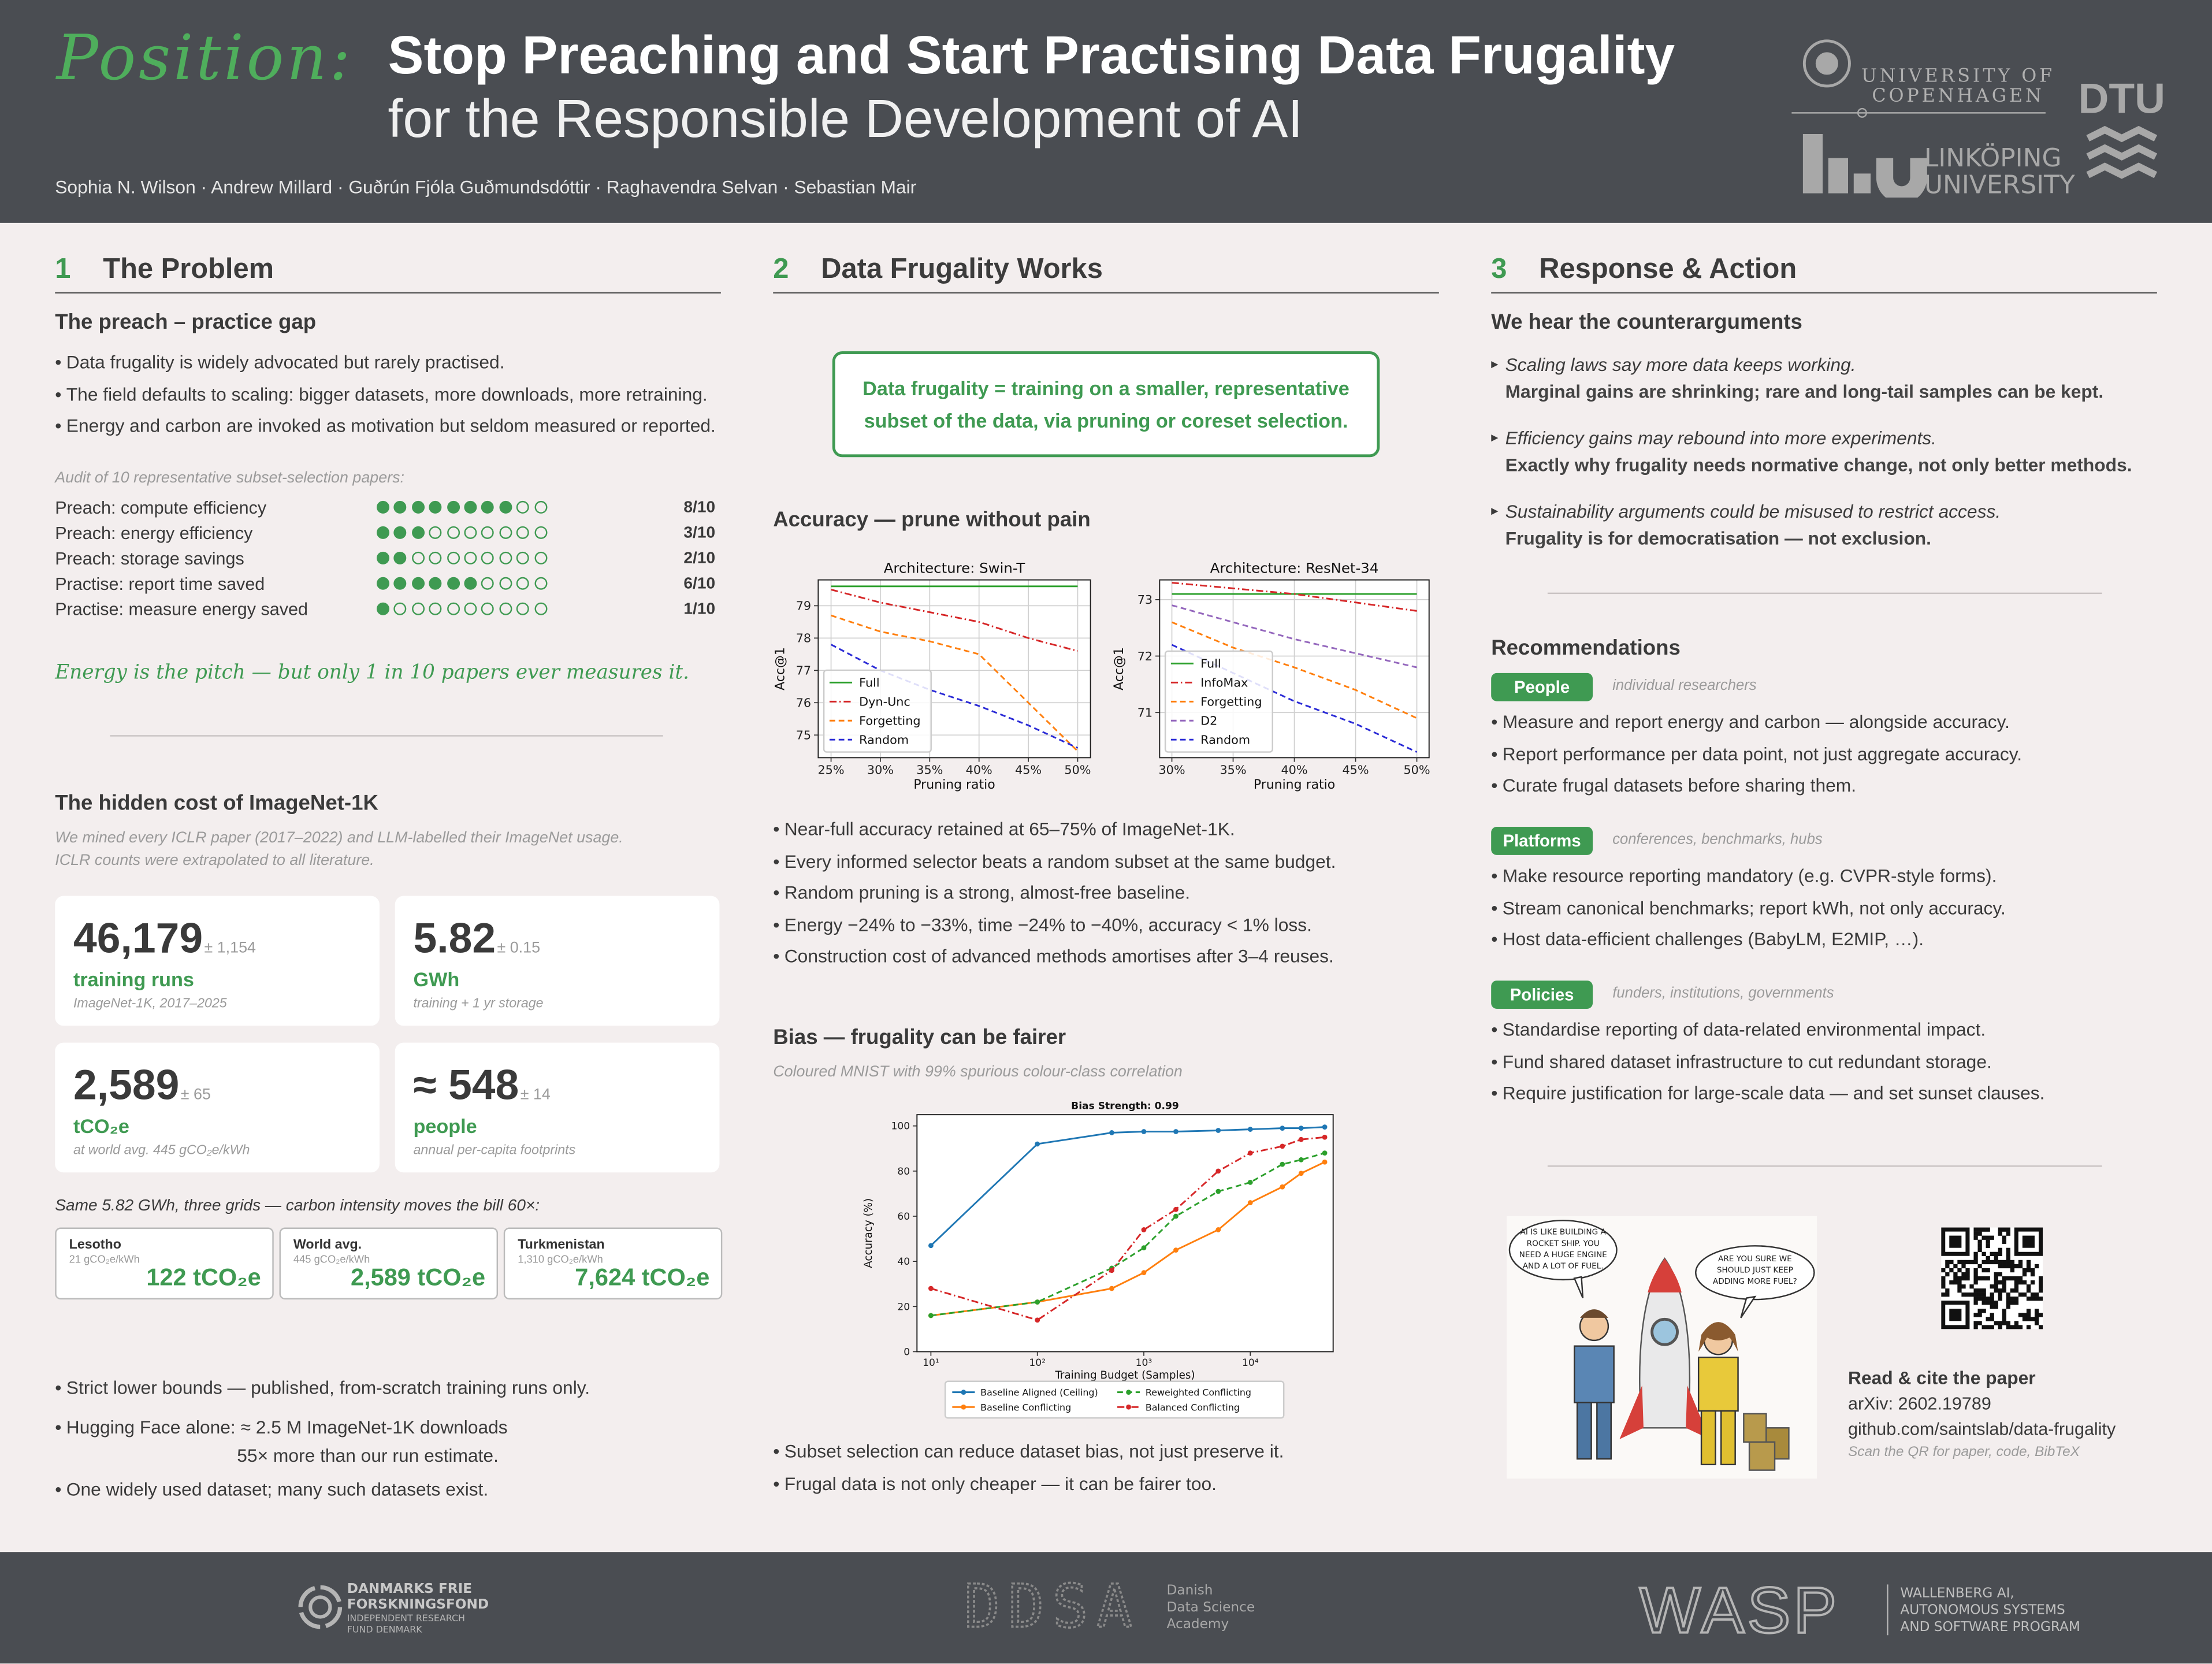 The width and height of the screenshot is (2212, 1664). What do you see at coordinates (418, 1604) in the screenshot?
I see `funder-text: FORSKNINGSFOND` at bounding box center [418, 1604].